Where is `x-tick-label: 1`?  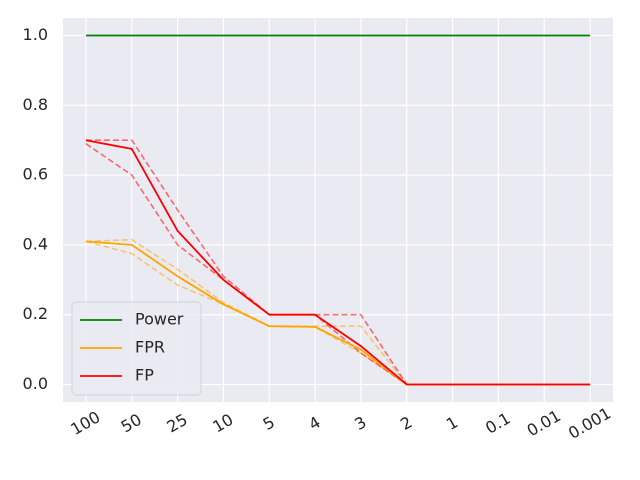 x-tick-label: 1 is located at coordinates (452, 423).